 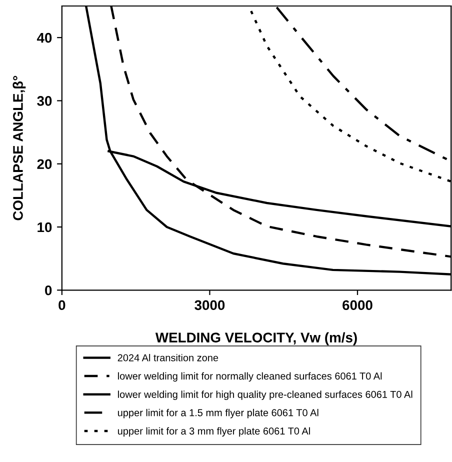 I want to click on y-tick-label: 30, so click(x=44, y=101).